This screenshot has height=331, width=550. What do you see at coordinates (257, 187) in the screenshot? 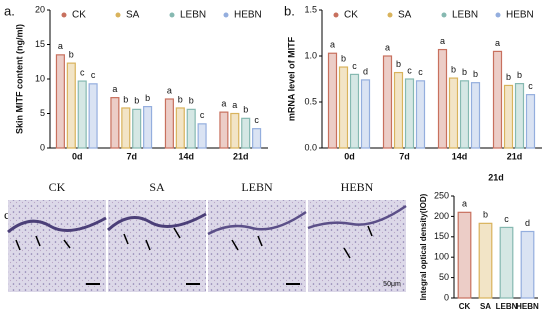
I see `image-label: LEBN` at bounding box center [257, 187].